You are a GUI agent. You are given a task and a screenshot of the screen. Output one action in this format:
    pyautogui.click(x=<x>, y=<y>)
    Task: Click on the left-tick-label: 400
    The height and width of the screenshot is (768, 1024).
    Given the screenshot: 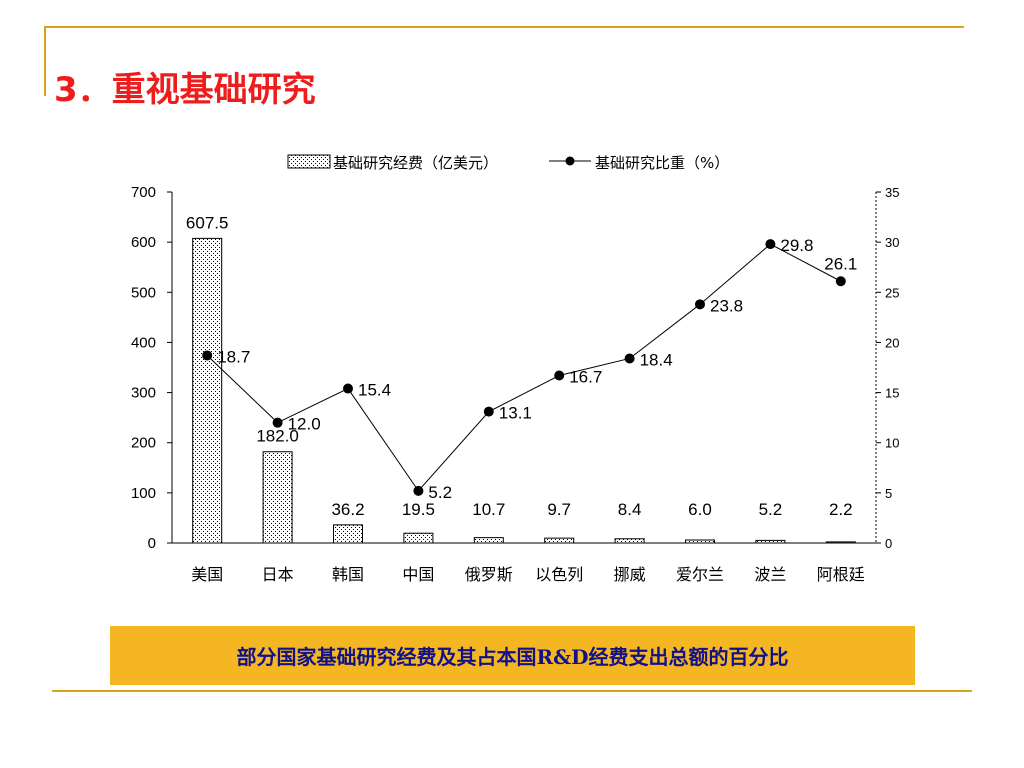 What is the action you would take?
    pyautogui.click(x=143, y=342)
    